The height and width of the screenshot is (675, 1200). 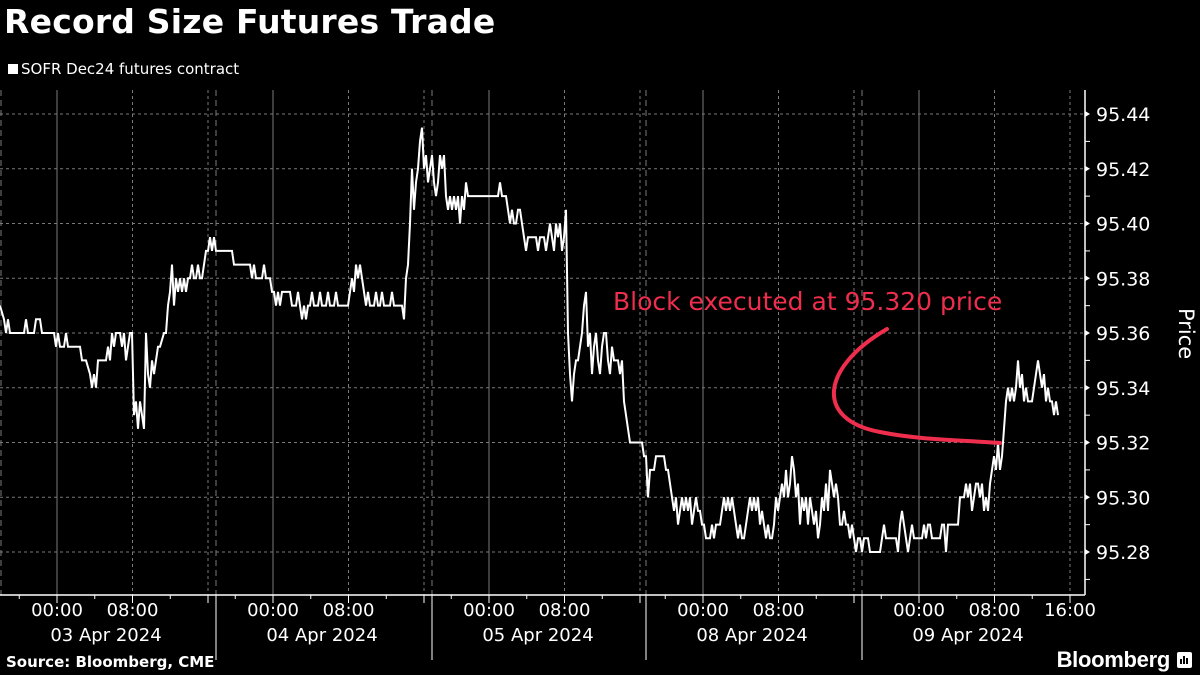 What do you see at coordinates (1123, 389) in the screenshot?
I see `svg-text: 95.34` at bounding box center [1123, 389].